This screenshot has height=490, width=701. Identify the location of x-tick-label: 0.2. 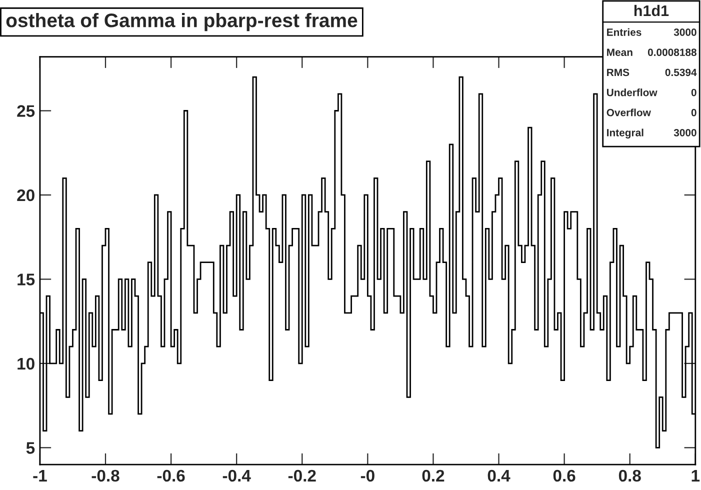
(433, 476).